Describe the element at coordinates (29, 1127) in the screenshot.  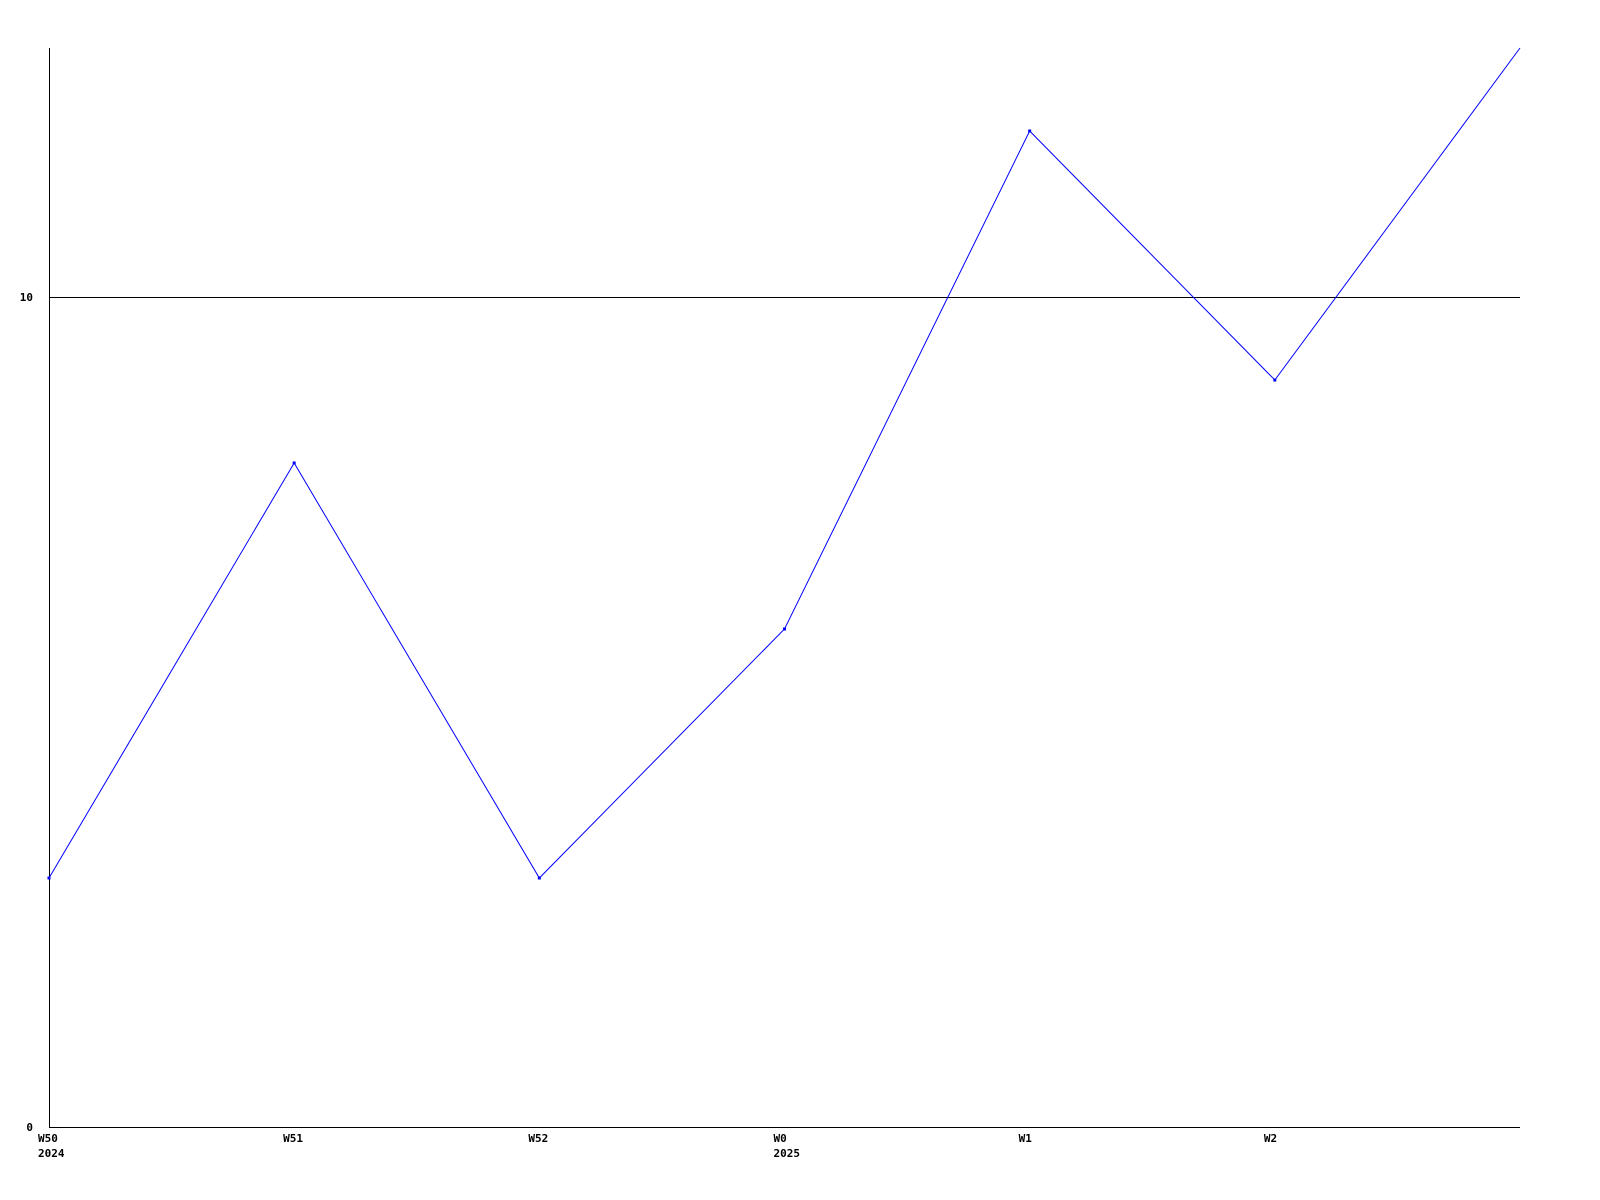
I see `y-tick-label: 0` at that location.